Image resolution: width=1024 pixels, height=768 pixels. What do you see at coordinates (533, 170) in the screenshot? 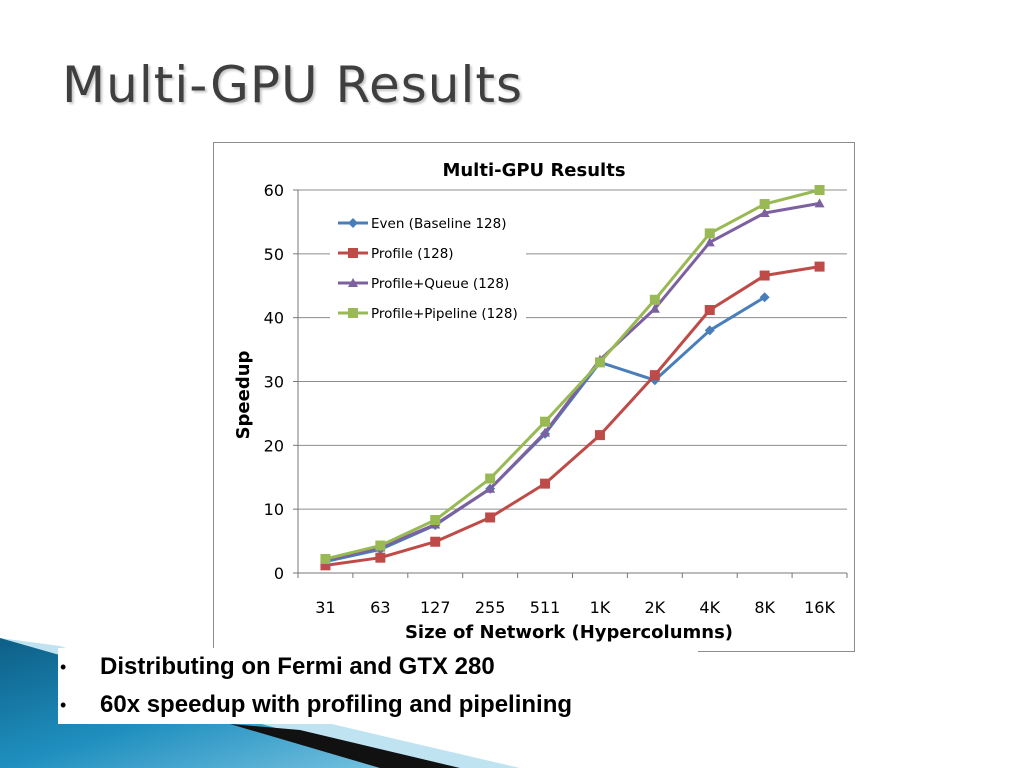
I see `chart-title: Multi-GPU Results` at bounding box center [533, 170].